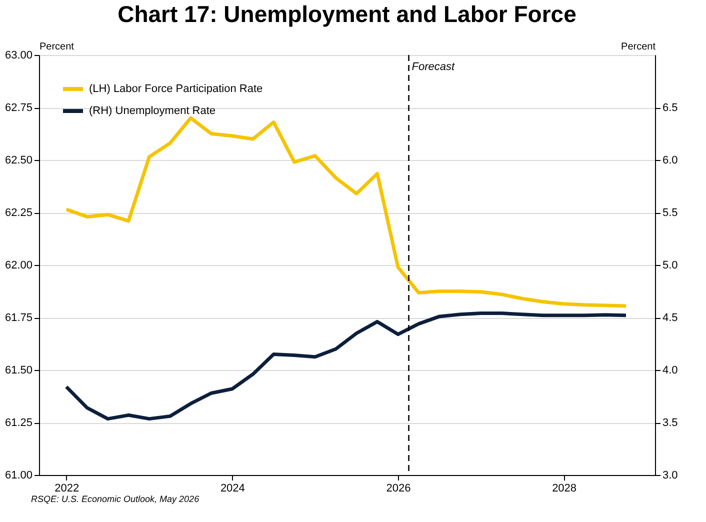 The image size is (706, 522). I want to click on x-tick-label: 2022, so click(67, 488).